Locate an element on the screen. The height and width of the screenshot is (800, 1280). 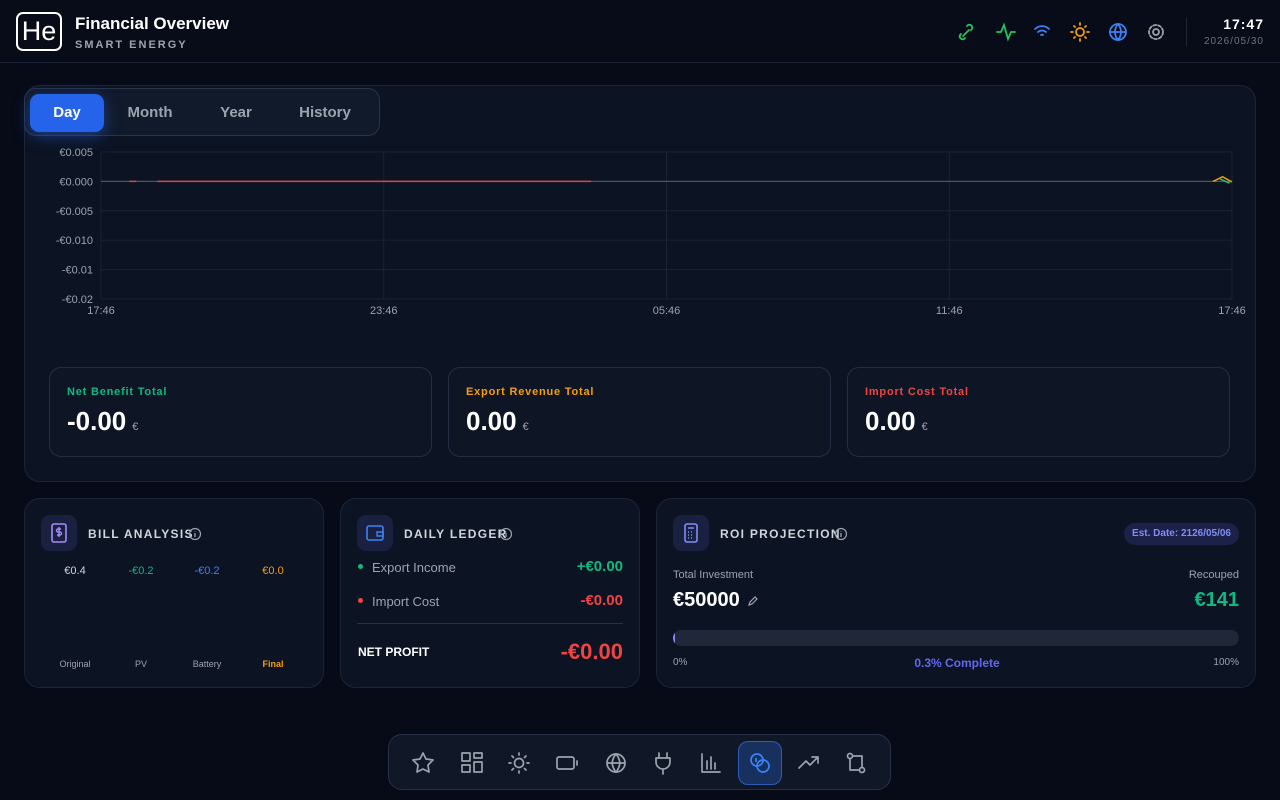
nav-finance is located at coordinates (760, 763).